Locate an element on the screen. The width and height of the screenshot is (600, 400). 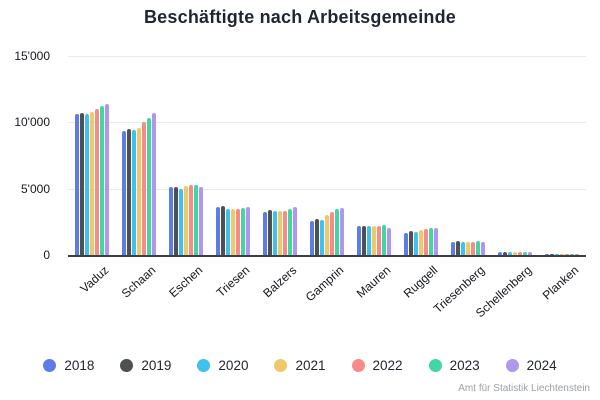
bar-mauren-2019 is located at coordinates (364, 240).